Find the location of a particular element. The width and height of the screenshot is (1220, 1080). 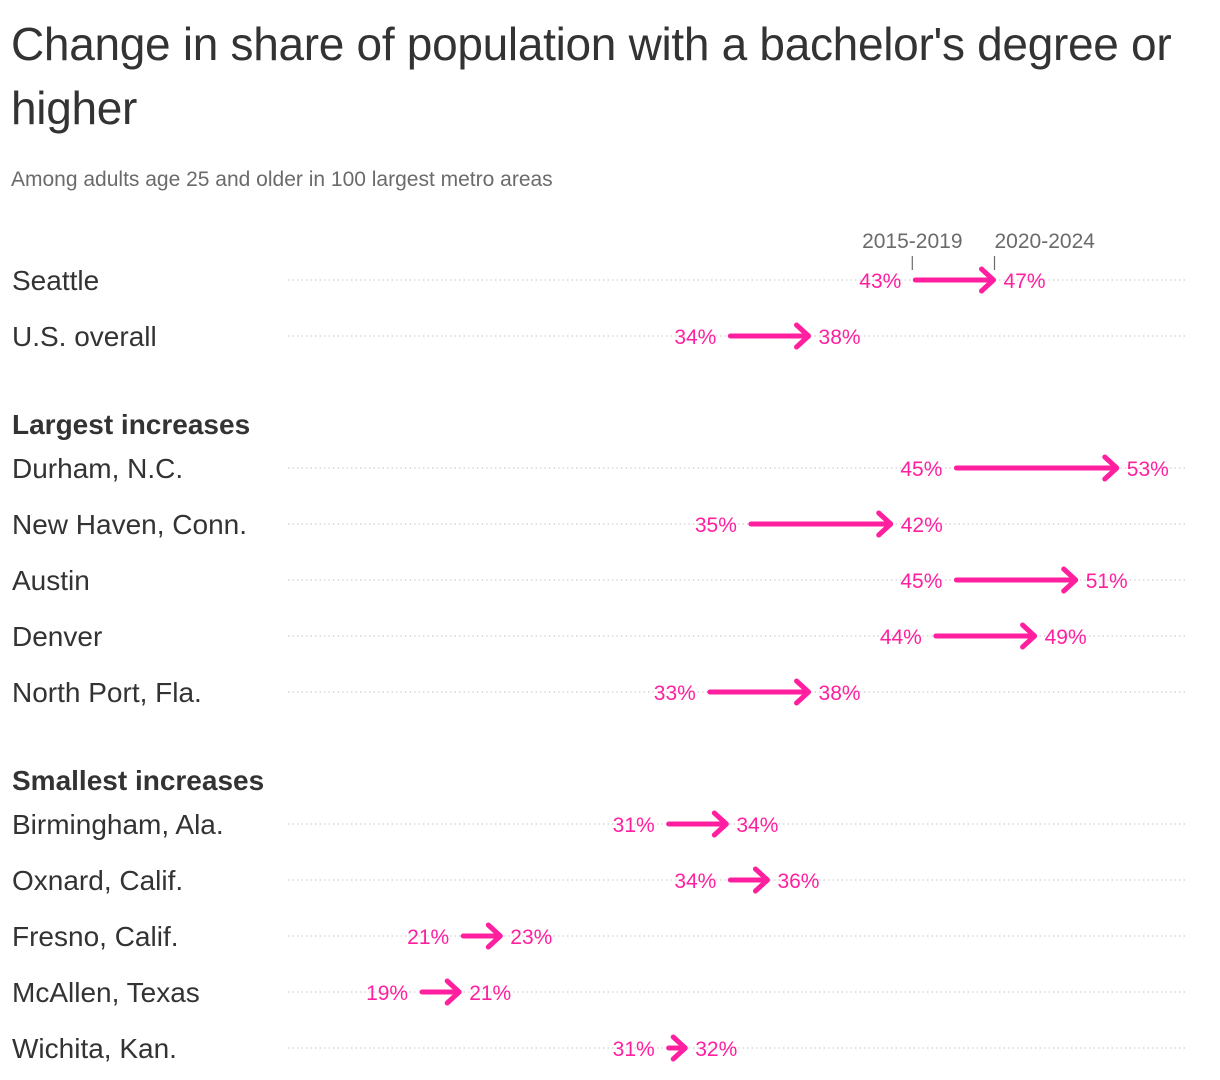

row-label: Fresno, Calif. is located at coordinates (95, 936).